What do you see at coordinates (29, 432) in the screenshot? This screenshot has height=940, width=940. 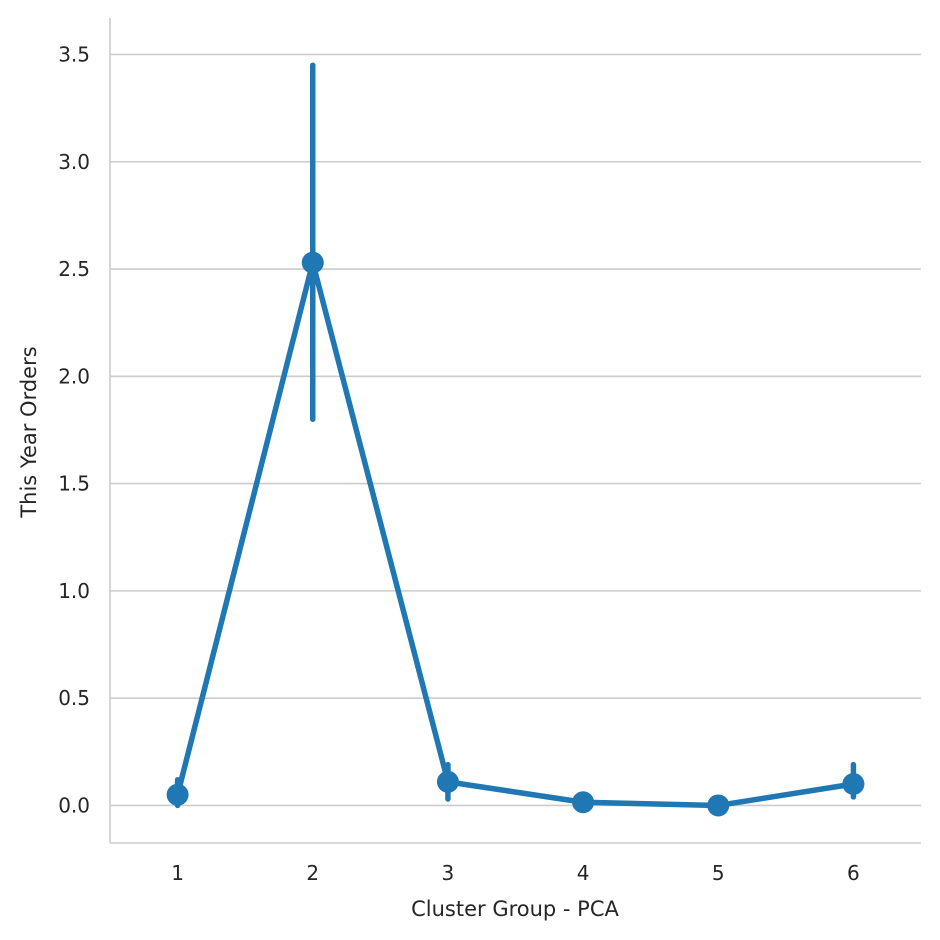 I see `y-axis-label: This Year Orders` at bounding box center [29, 432].